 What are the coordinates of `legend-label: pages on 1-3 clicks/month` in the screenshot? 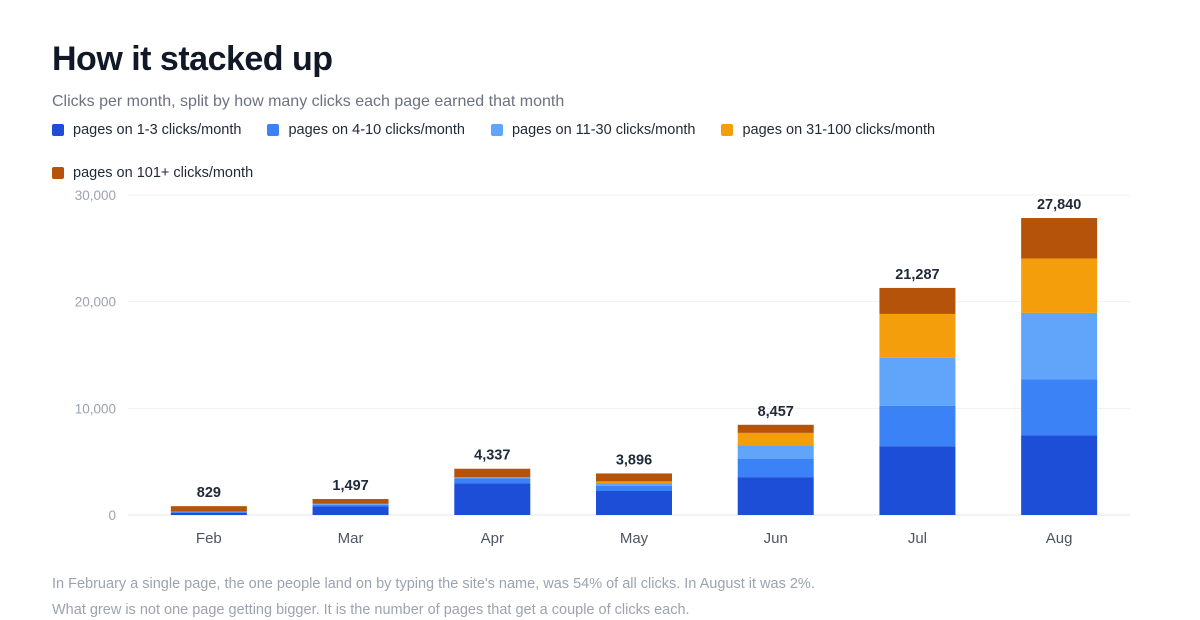 It's located at (157, 129).